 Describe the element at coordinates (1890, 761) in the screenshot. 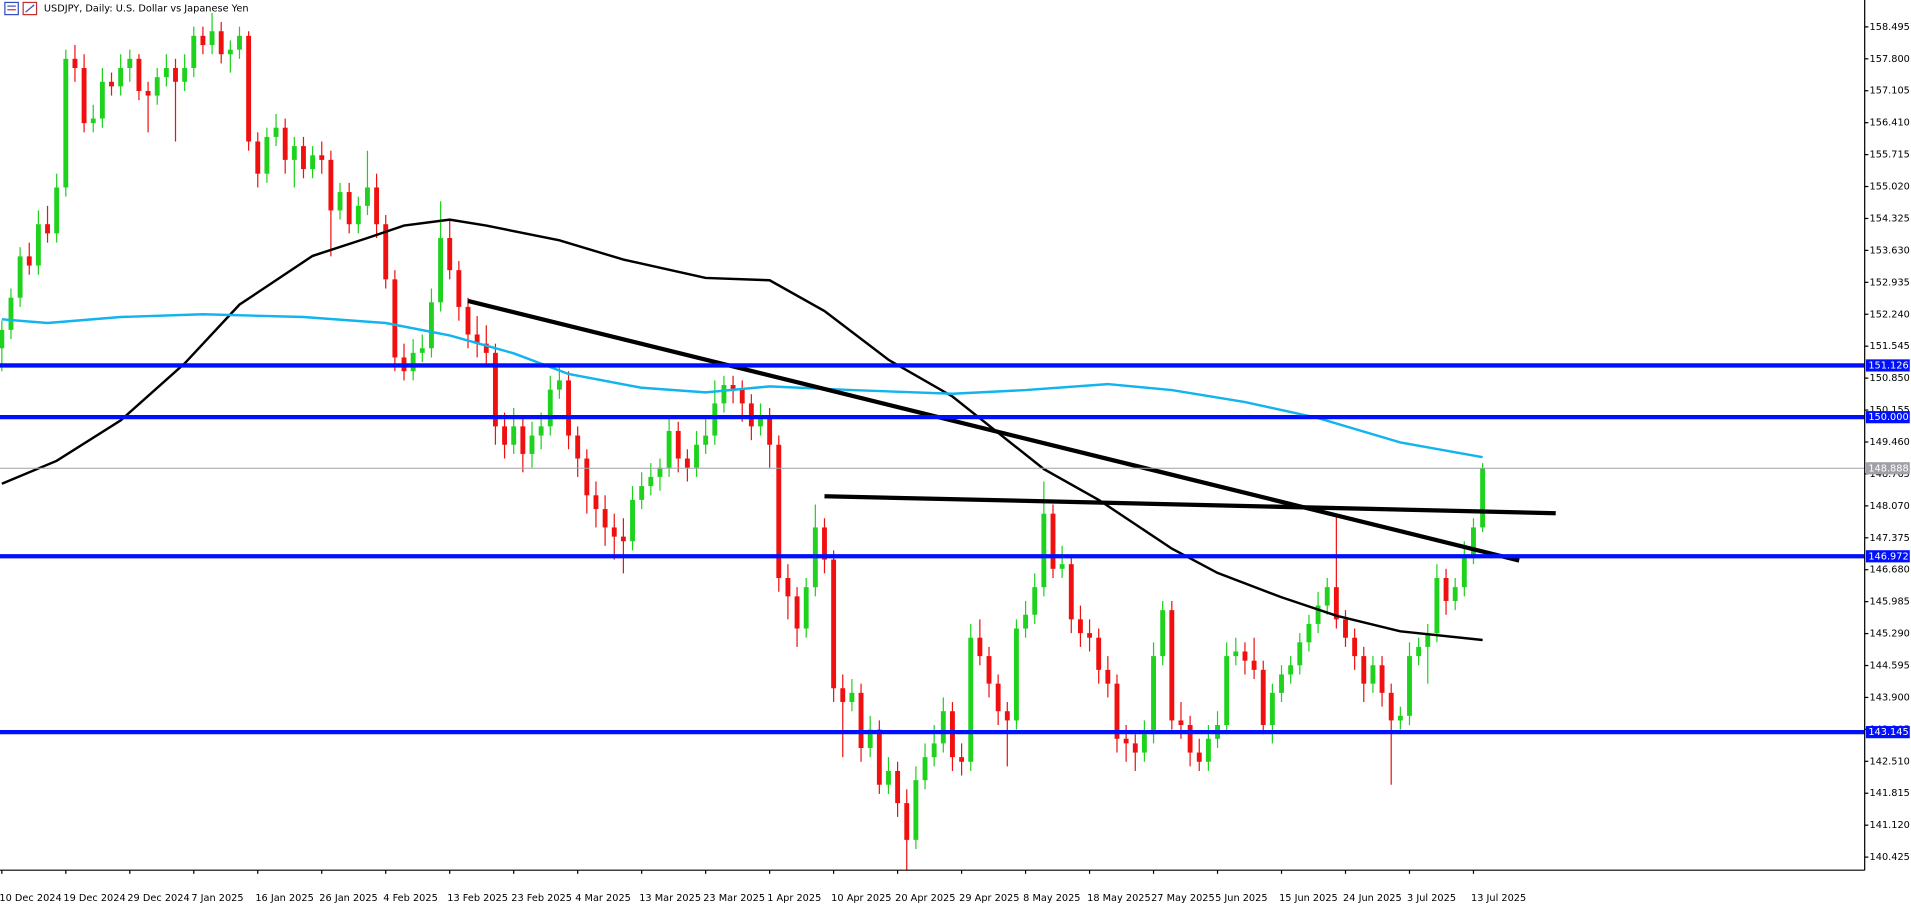

I see `y-tick-label: 142.510` at that location.